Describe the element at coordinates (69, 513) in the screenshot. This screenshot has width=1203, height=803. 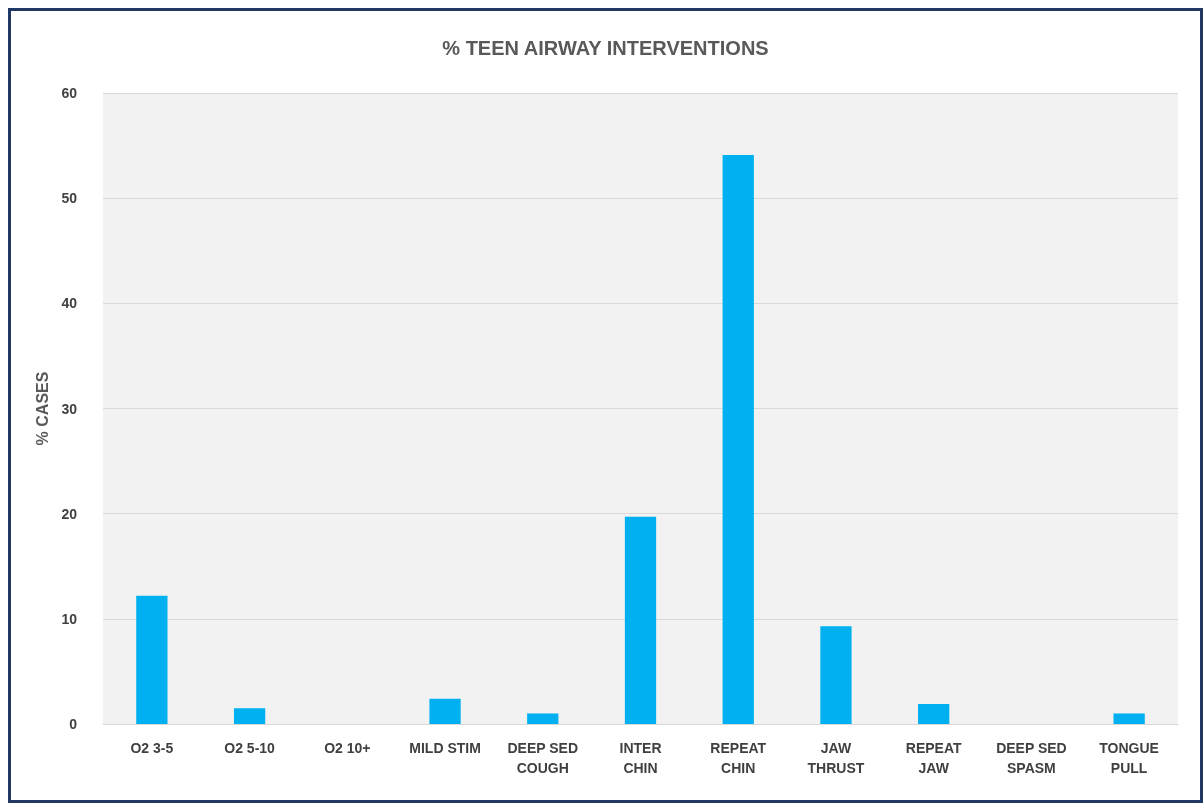
I see `y-tick-label: 20` at that location.